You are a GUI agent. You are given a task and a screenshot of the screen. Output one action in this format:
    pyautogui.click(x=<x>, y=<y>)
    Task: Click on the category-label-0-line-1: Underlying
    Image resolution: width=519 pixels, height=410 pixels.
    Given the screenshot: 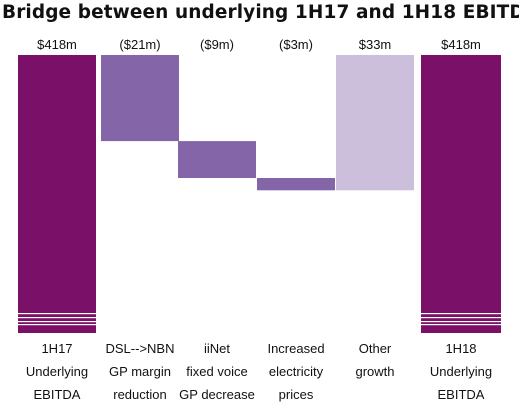 What is the action you would take?
    pyautogui.click(x=57, y=371)
    